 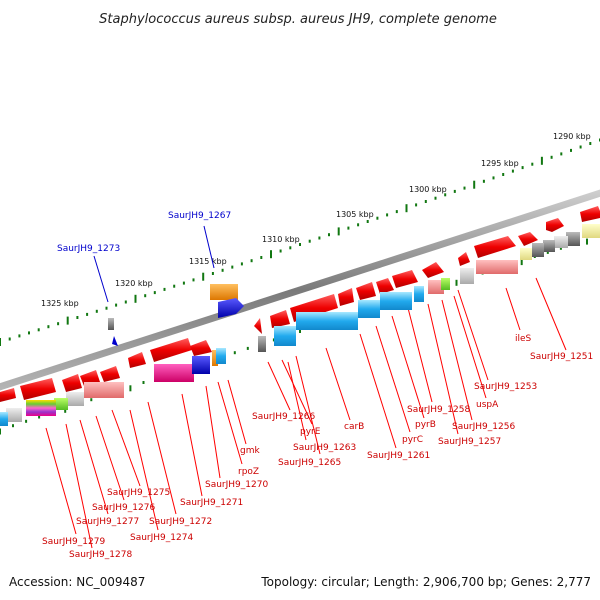 What do you see at coordinates (250, 451) in the screenshot?
I see `gene-label-gmk: gmk` at bounding box center [250, 451].